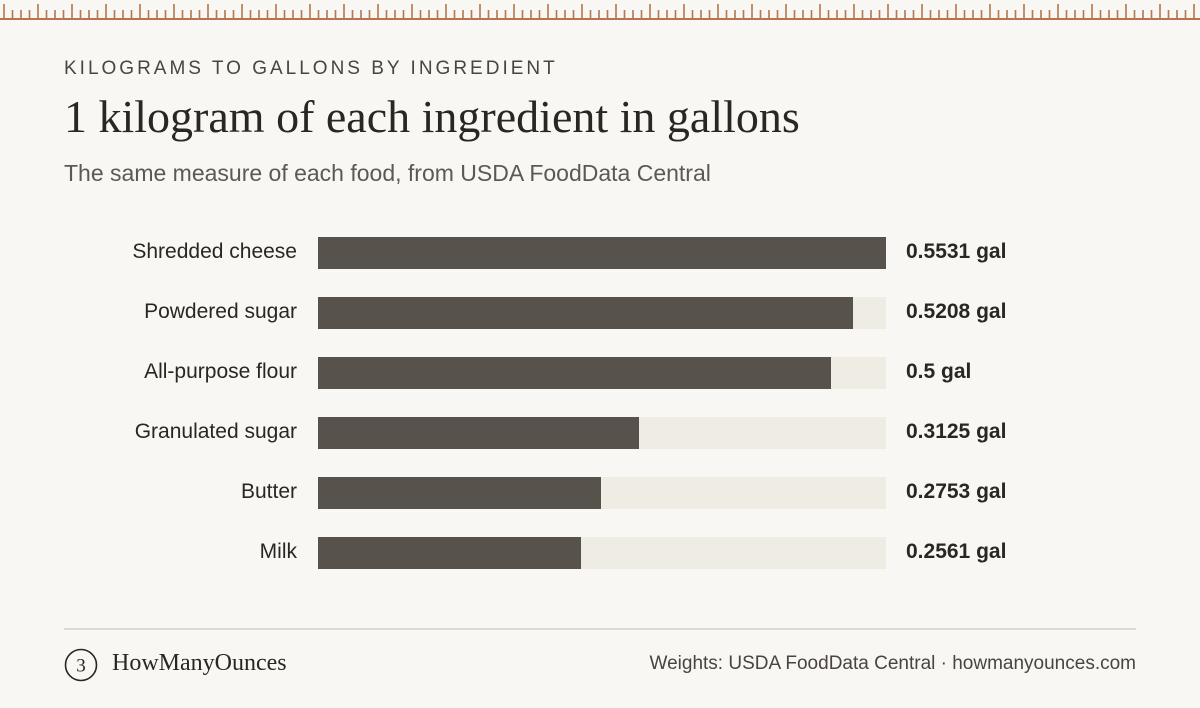  Describe the element at coordinates (268, 491) in the screenshot. I see `category-label: Butter` at that location.